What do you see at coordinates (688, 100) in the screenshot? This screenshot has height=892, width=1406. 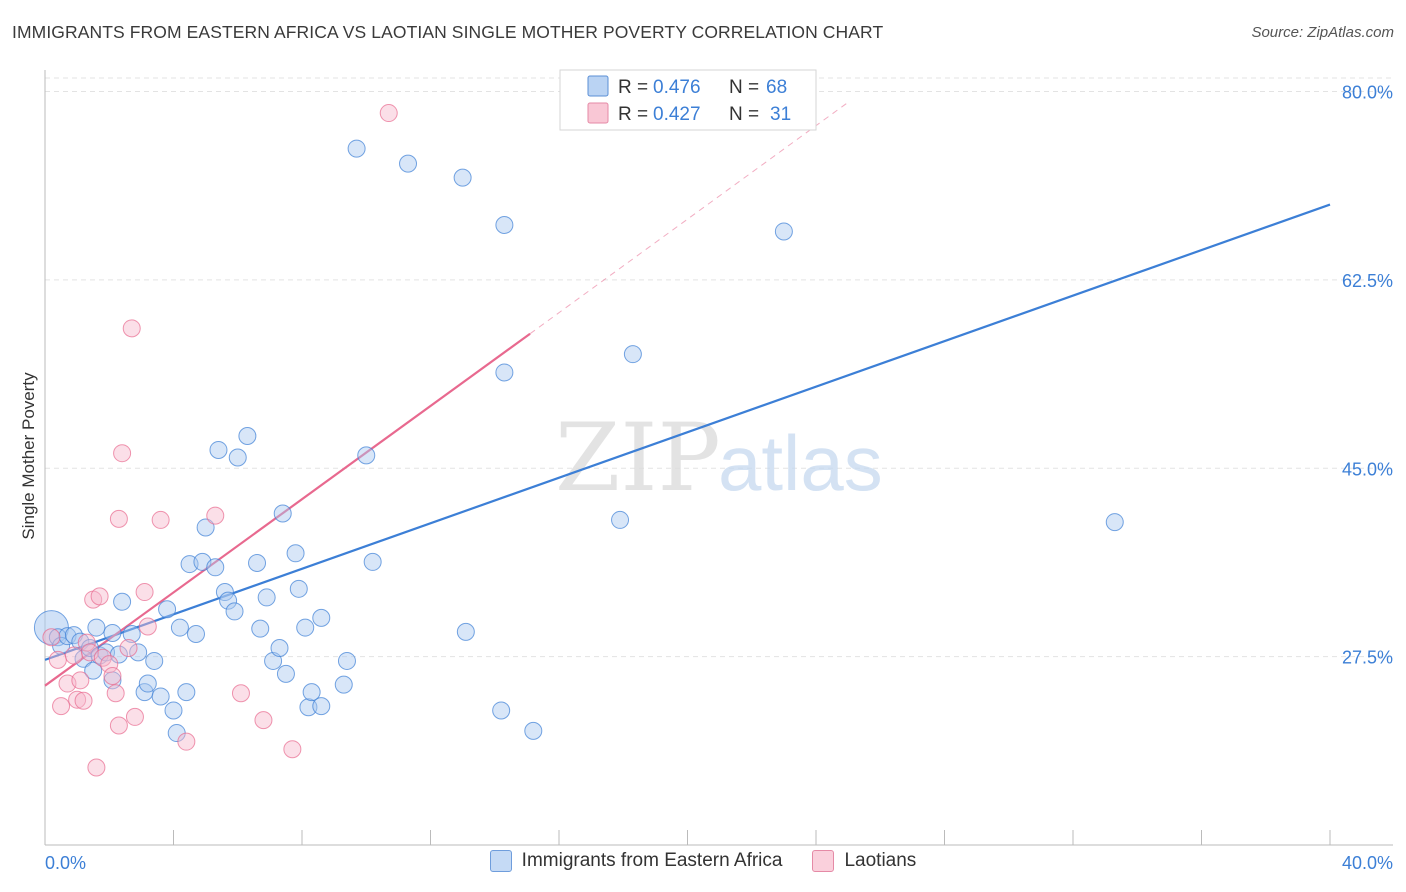 I see `legend: R = 0.476 N = 68 R = 0.427 N = 31` at bounding box center [688, 100].